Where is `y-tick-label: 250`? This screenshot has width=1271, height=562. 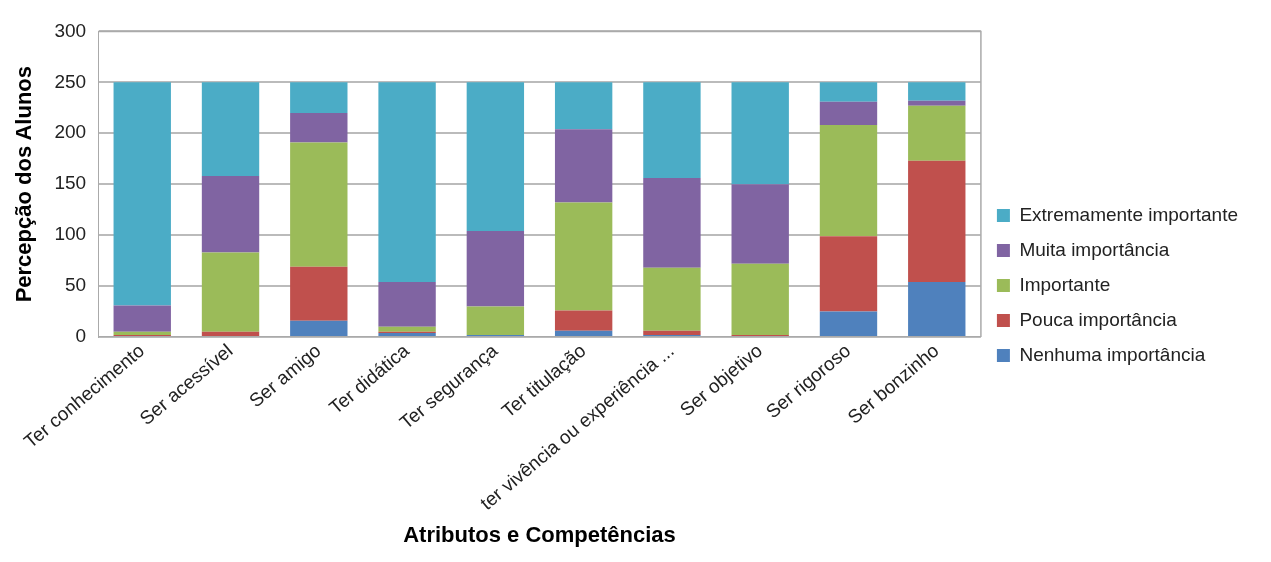 y-tick-label: 250 is located at coordinates (70, 81).